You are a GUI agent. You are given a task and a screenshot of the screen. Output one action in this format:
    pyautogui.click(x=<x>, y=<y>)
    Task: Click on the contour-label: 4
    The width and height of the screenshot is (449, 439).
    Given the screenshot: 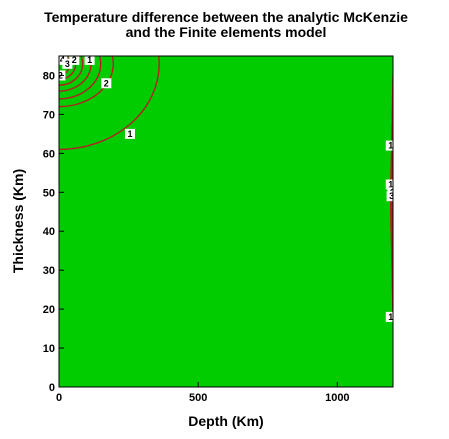 What is the action you would take?
    pyautogui.click(x=62, y=60)
    